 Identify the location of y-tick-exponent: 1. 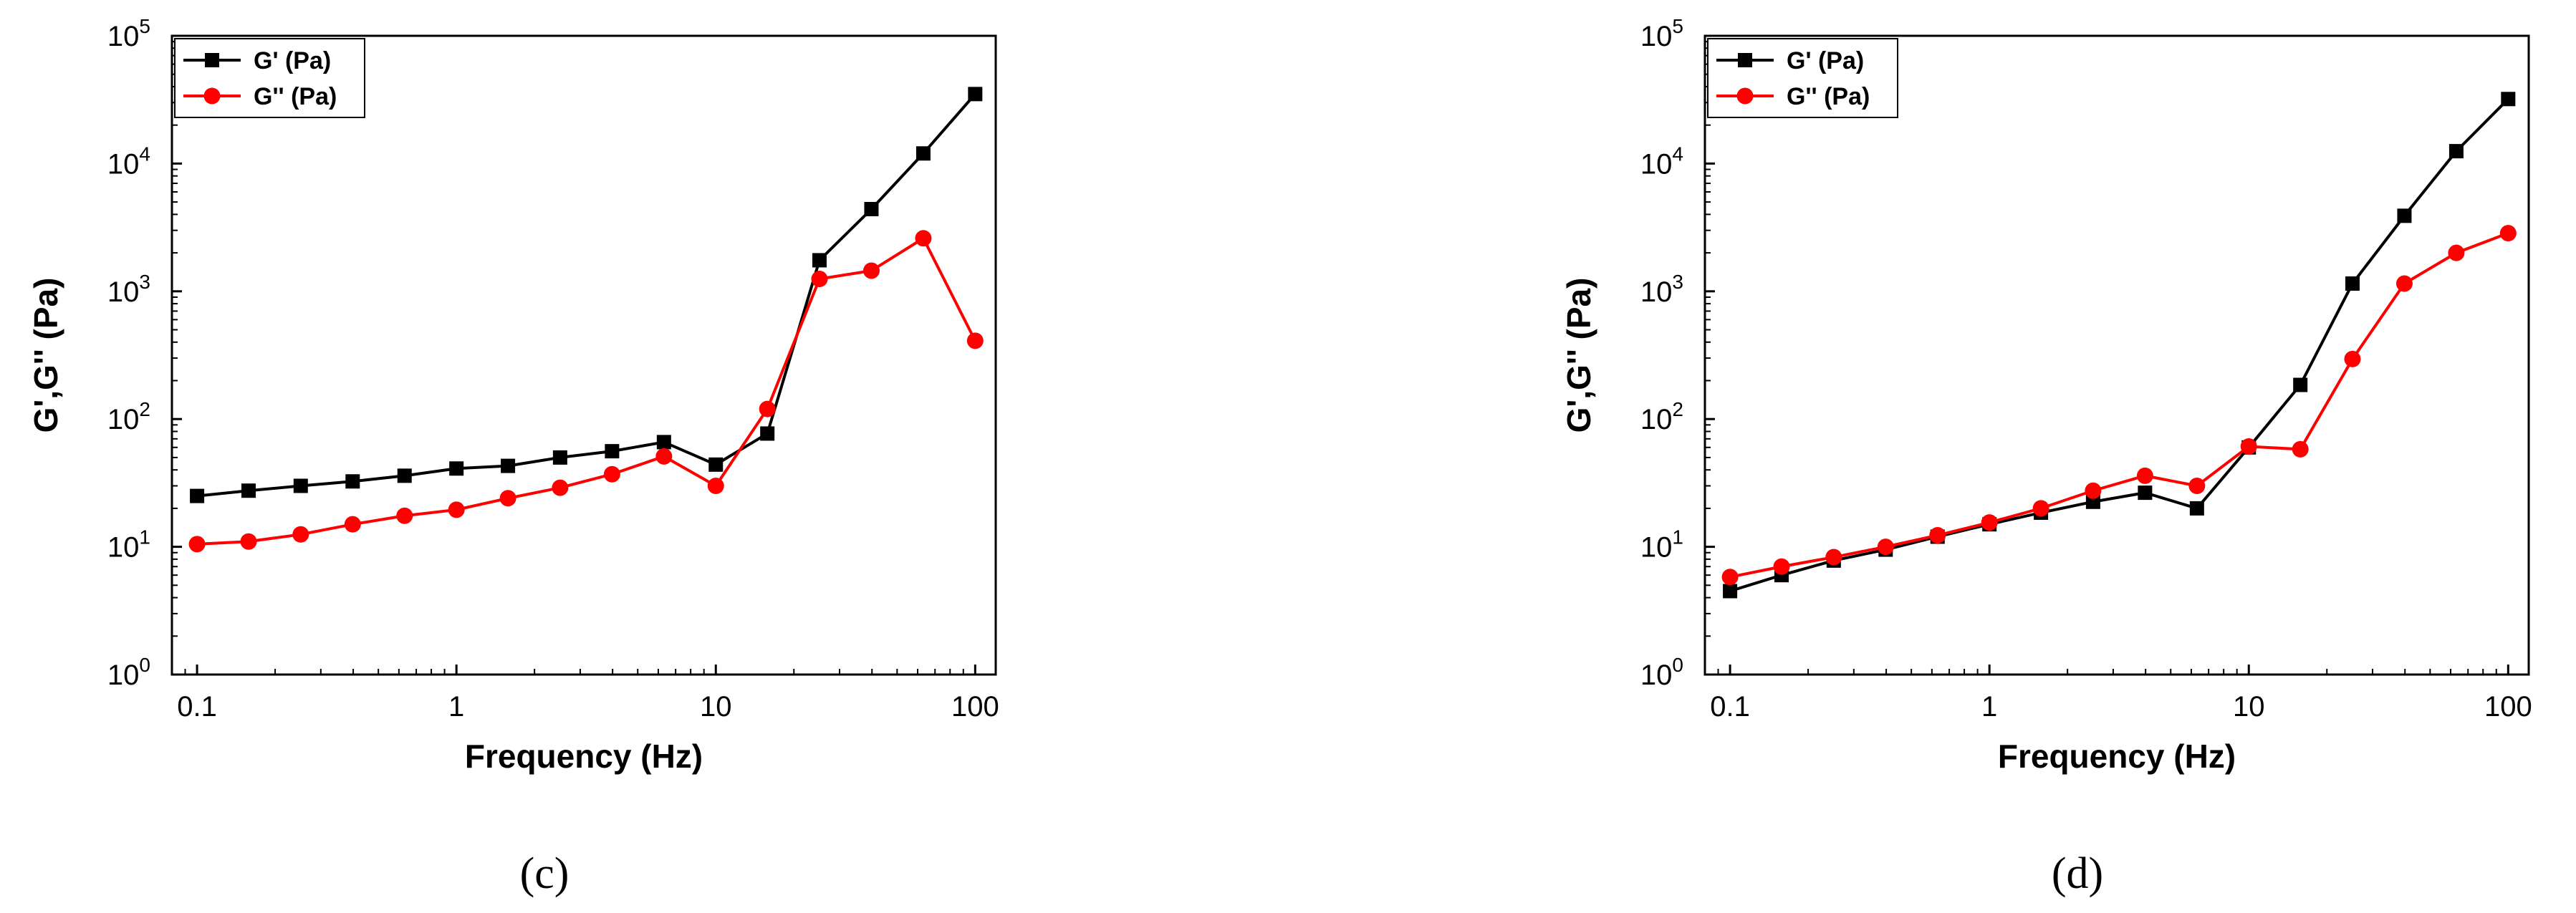
(145, 537).